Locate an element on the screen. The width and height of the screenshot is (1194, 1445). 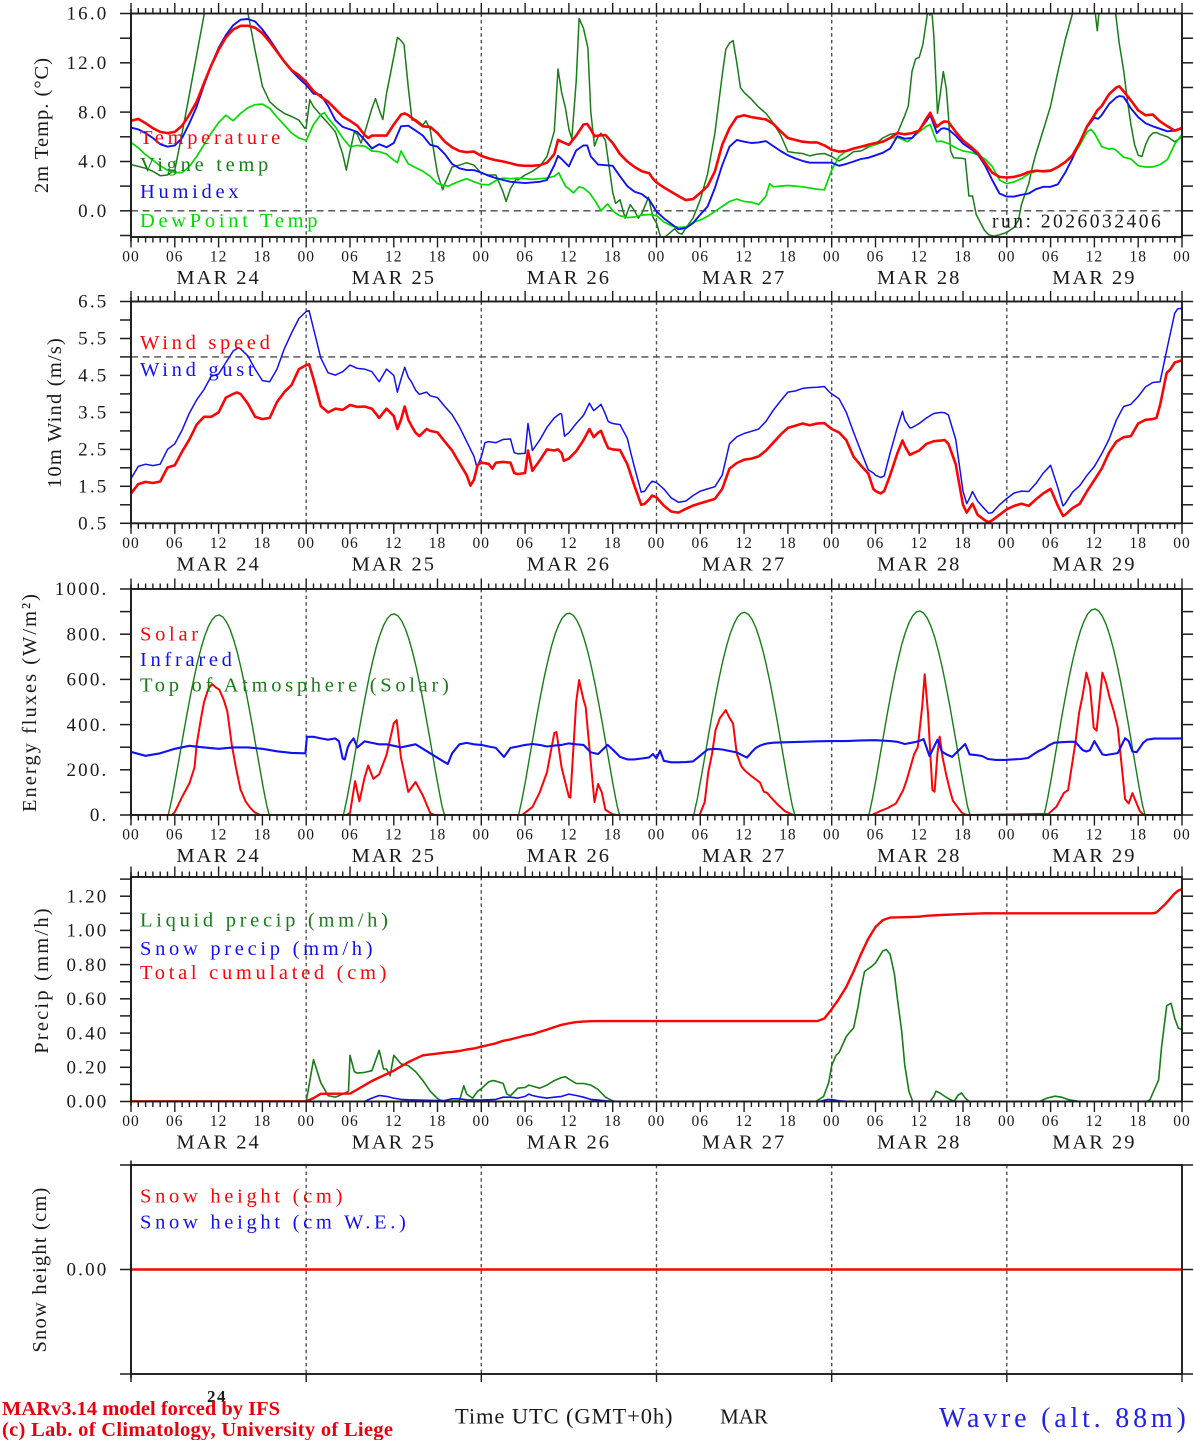
svg-text: Humidex is located at coordinates (191, 192).